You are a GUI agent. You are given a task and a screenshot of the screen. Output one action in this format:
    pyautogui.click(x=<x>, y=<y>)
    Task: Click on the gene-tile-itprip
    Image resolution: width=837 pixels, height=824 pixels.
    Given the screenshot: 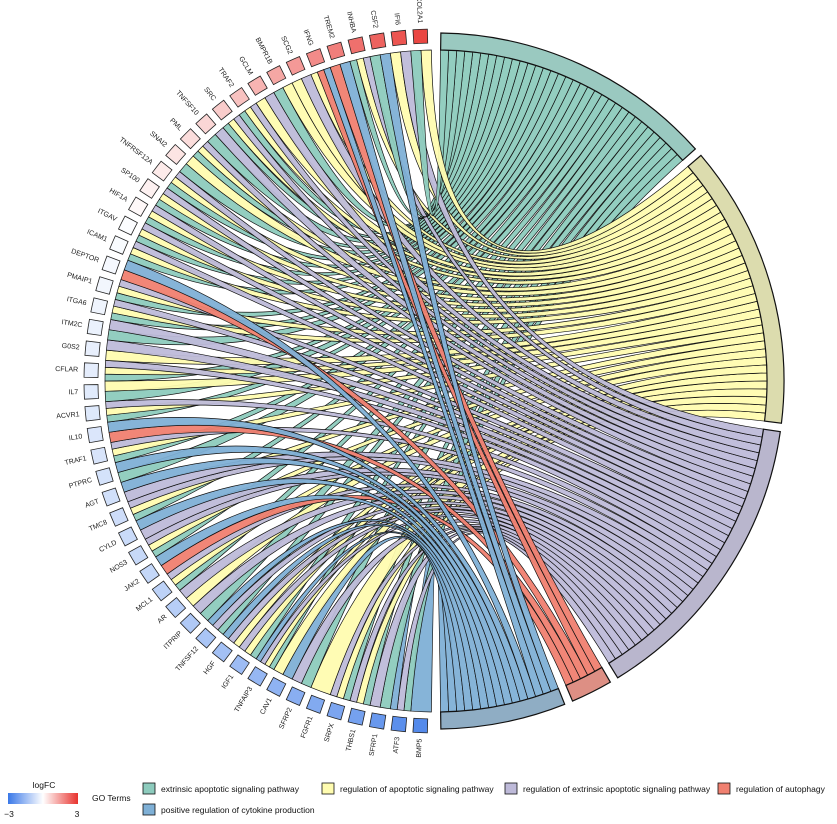 What is the action you would take?
    pyautogui.click(x=190, y=623)
    